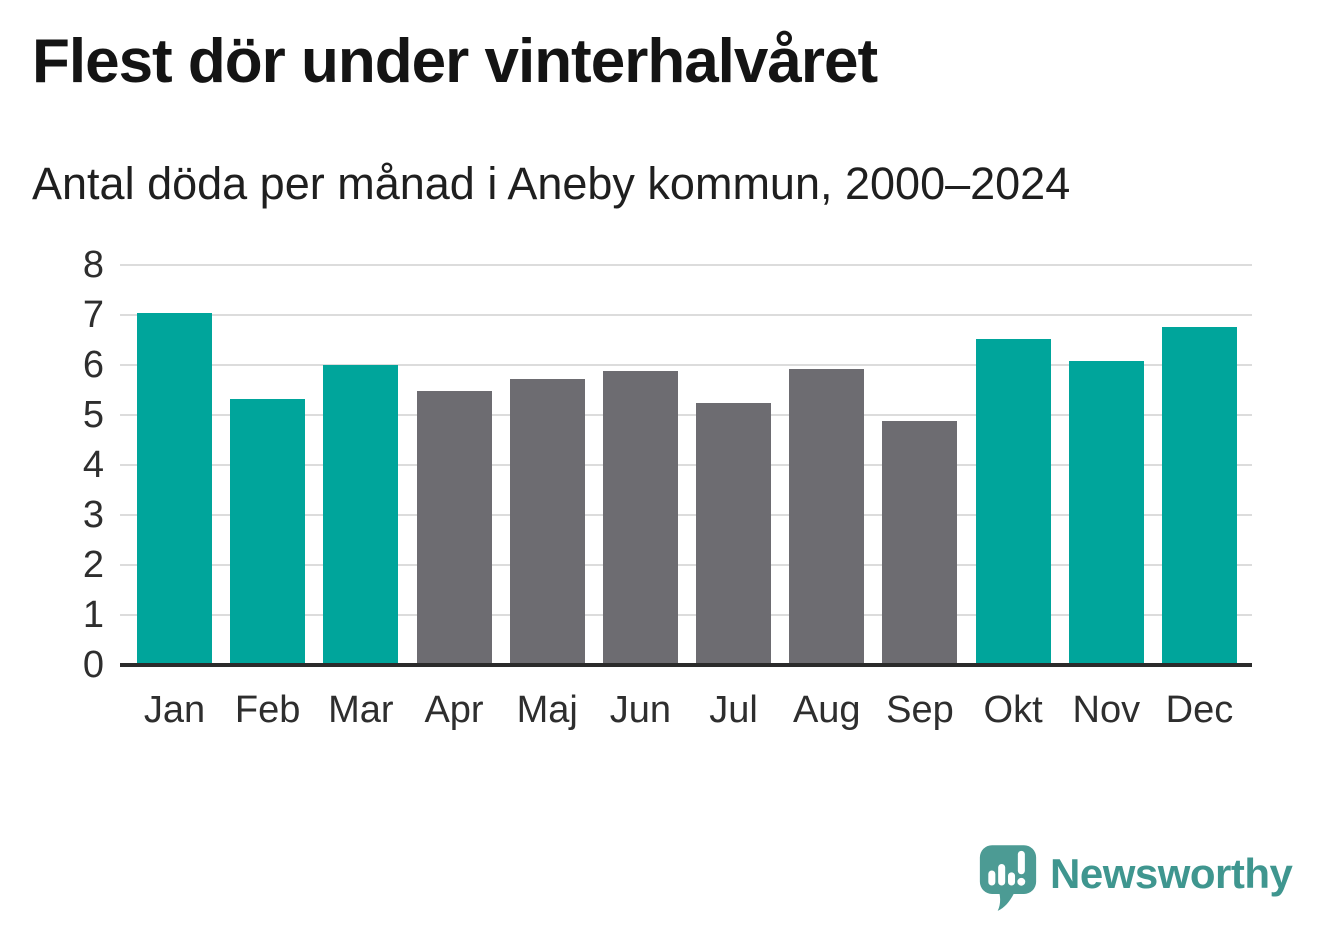 The height and width of the screenshot is (939, 1322). I want to click on newsworthy-logo-text: Newsworthy, so click(1171, 873).